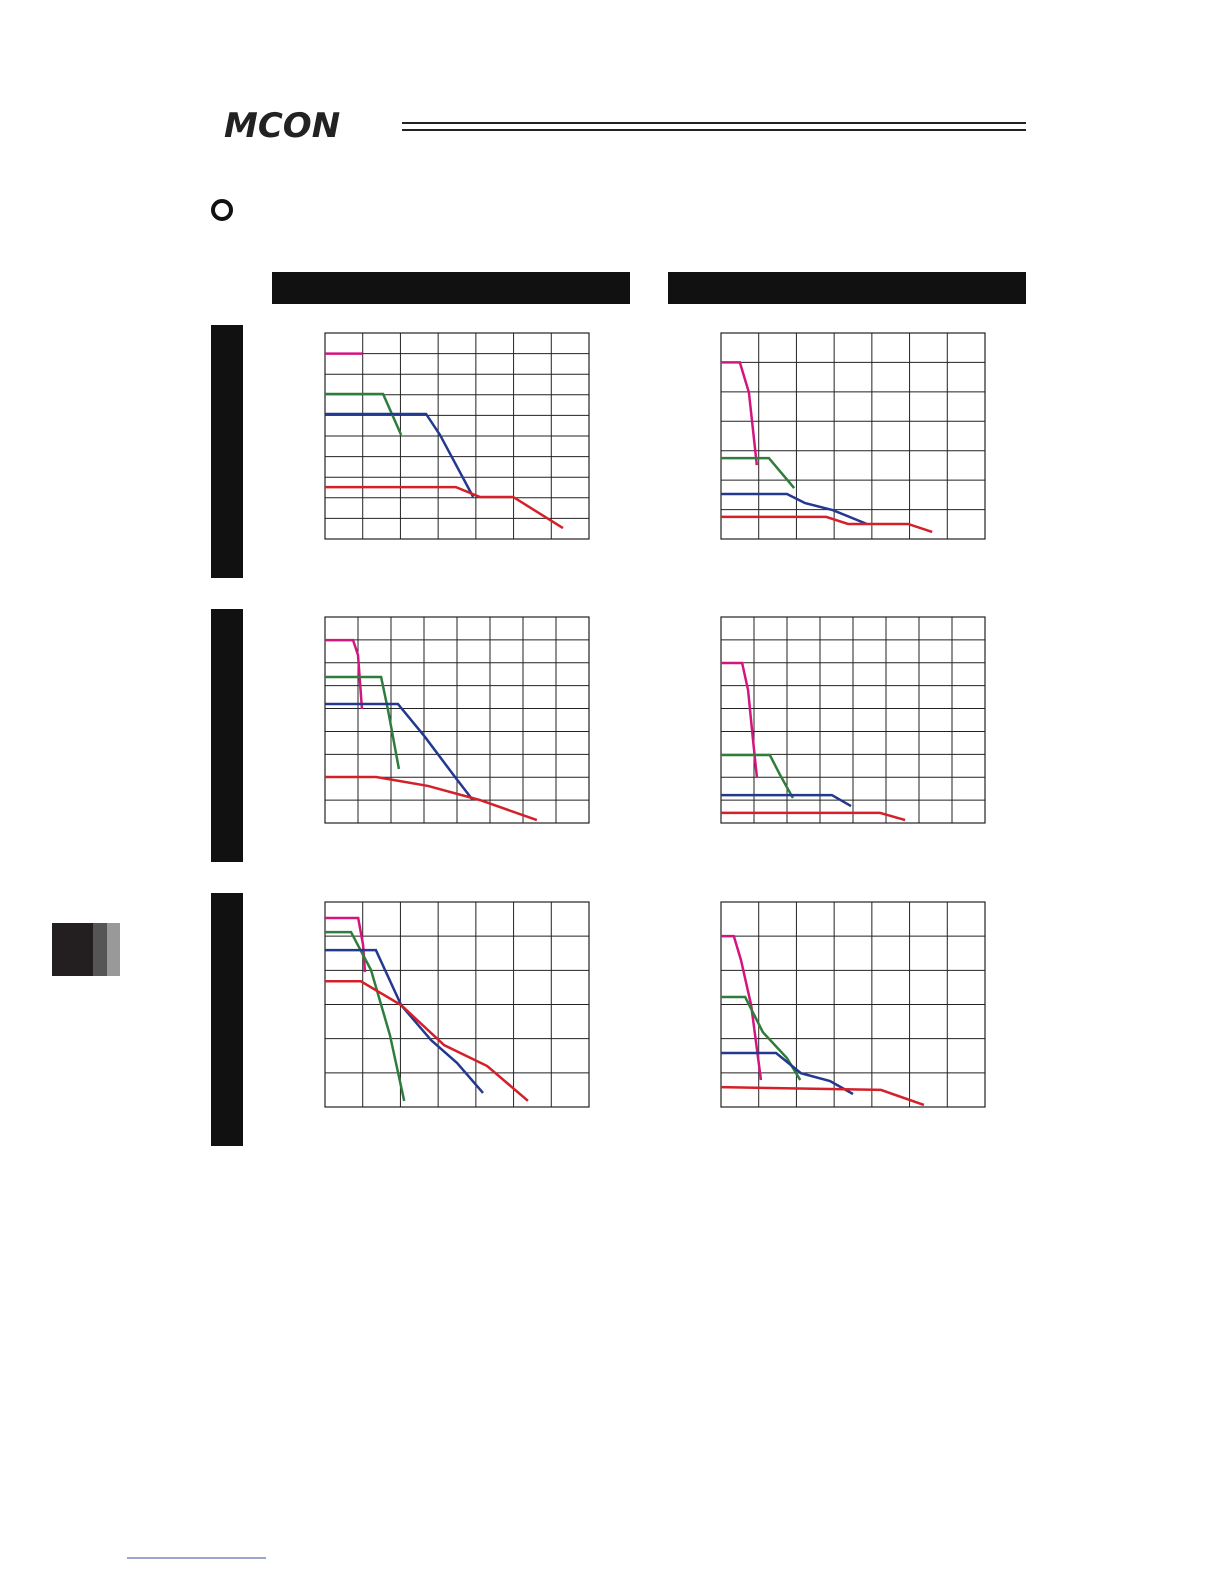 The image size is (1224, 1584). Describe the element at coordinates (222, 210) in the screenshot. I see `bullet` at that location.